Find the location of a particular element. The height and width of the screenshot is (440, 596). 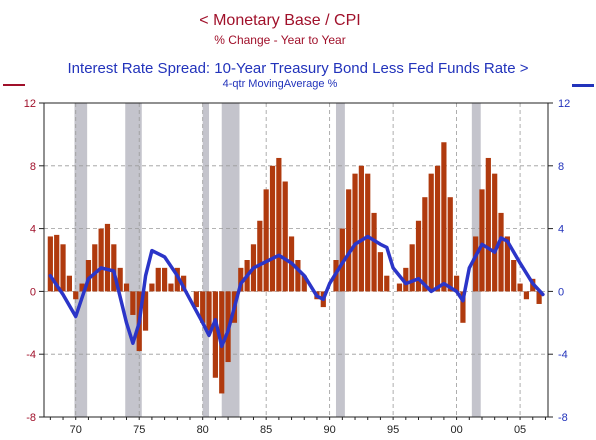

left-axis-tick-label: -8 is located at coordinates (31, 418).